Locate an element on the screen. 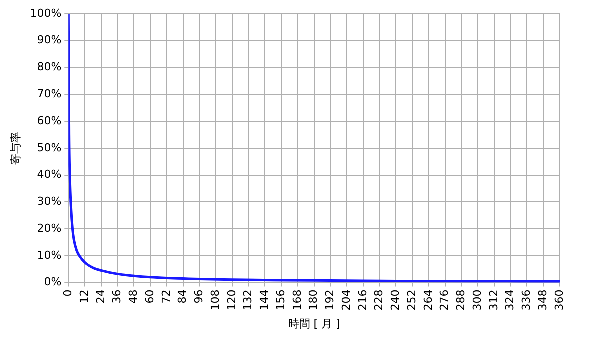 This screenshot has width=600, height=337. x-axis-title: 時間 [ 月 ] is located at coordinates (314, 323).